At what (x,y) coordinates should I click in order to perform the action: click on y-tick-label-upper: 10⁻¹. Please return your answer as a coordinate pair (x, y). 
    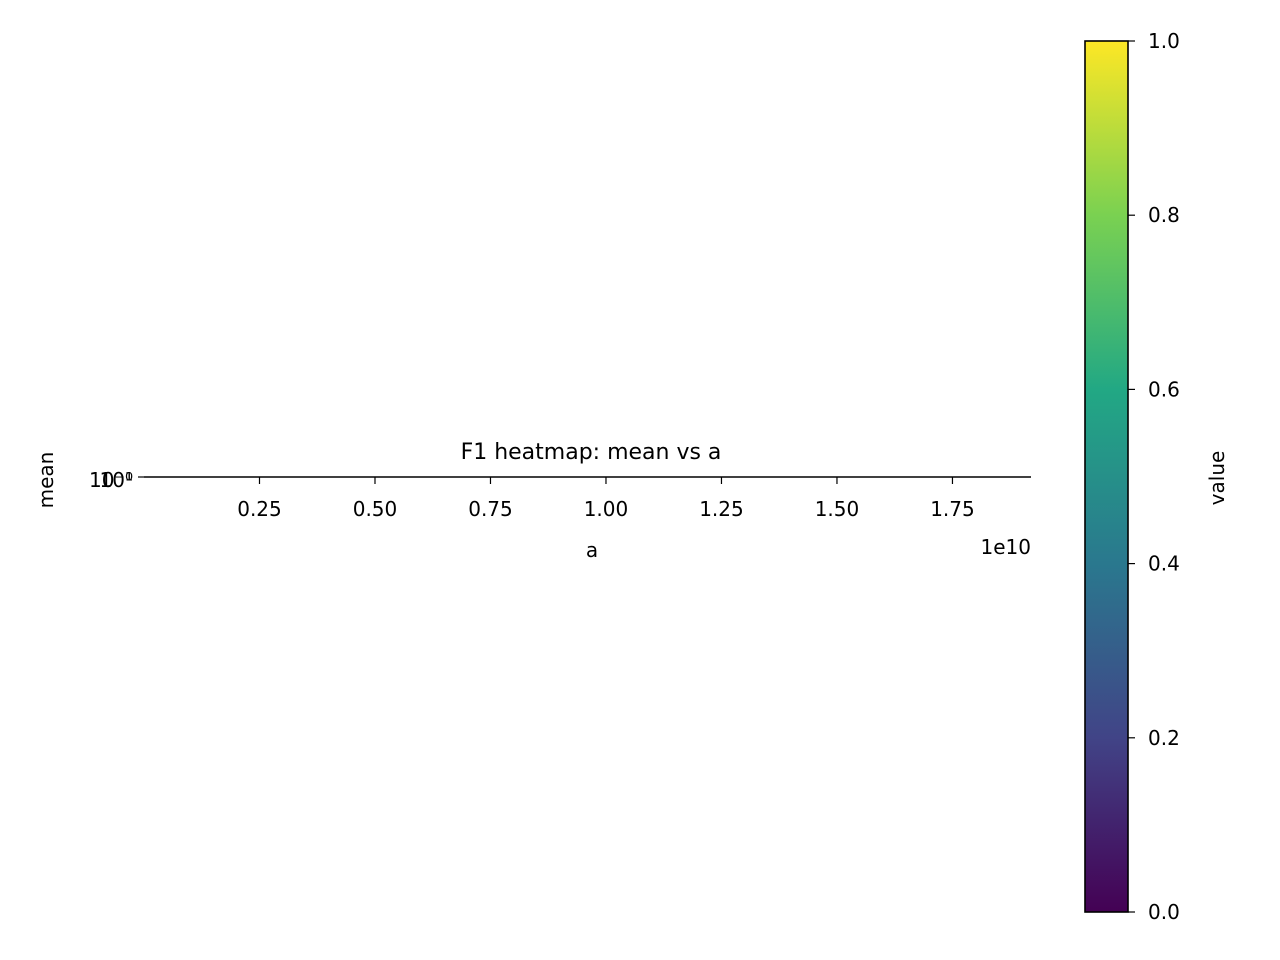
    Looking at the image, I should click on (111, 480).